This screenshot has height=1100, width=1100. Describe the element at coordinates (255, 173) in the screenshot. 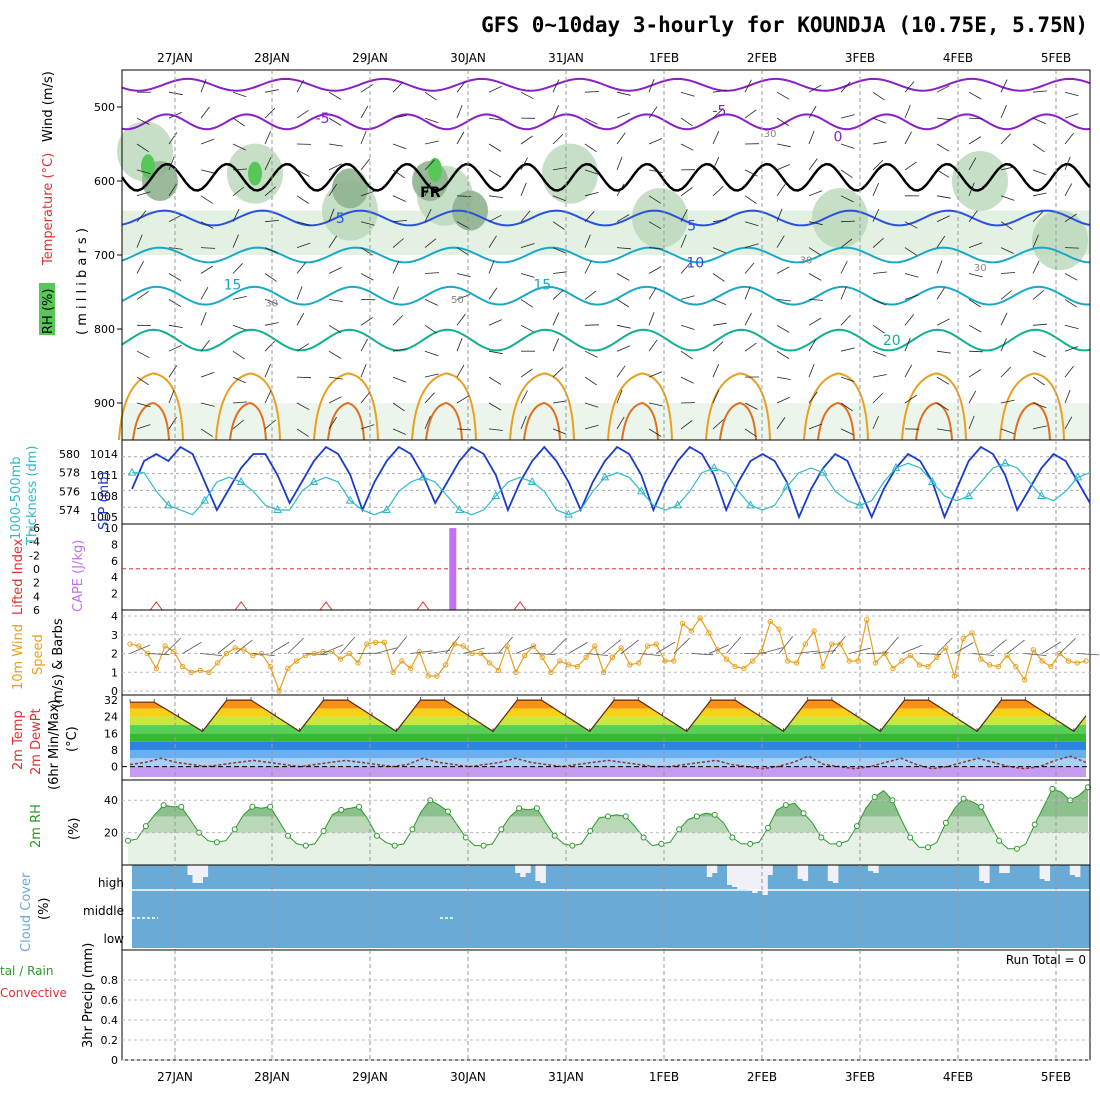

I see `rh-blob-green` at that location.